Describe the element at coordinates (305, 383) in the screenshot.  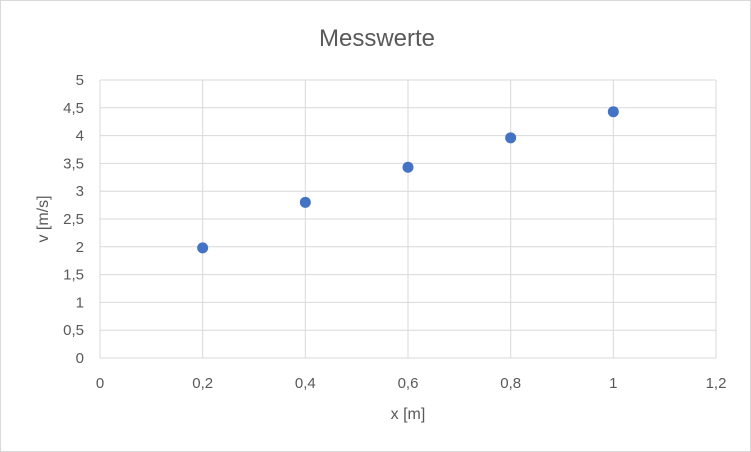
I see `x-tick-label: 0,4` at that location.